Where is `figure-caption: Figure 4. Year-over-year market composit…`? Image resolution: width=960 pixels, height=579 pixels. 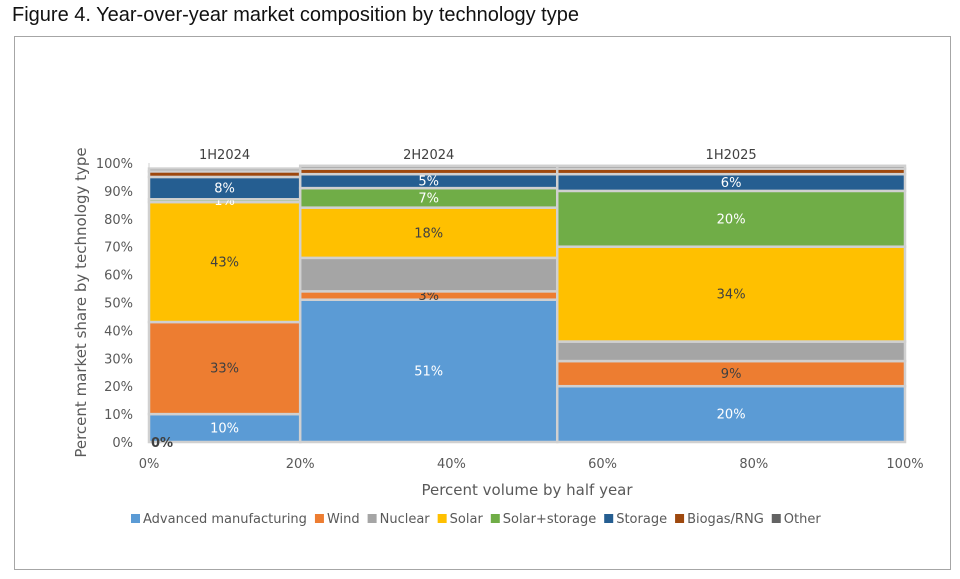 figure-caption: Figure 4. Year-over-year market composit… is located at coordinates (295, 15).